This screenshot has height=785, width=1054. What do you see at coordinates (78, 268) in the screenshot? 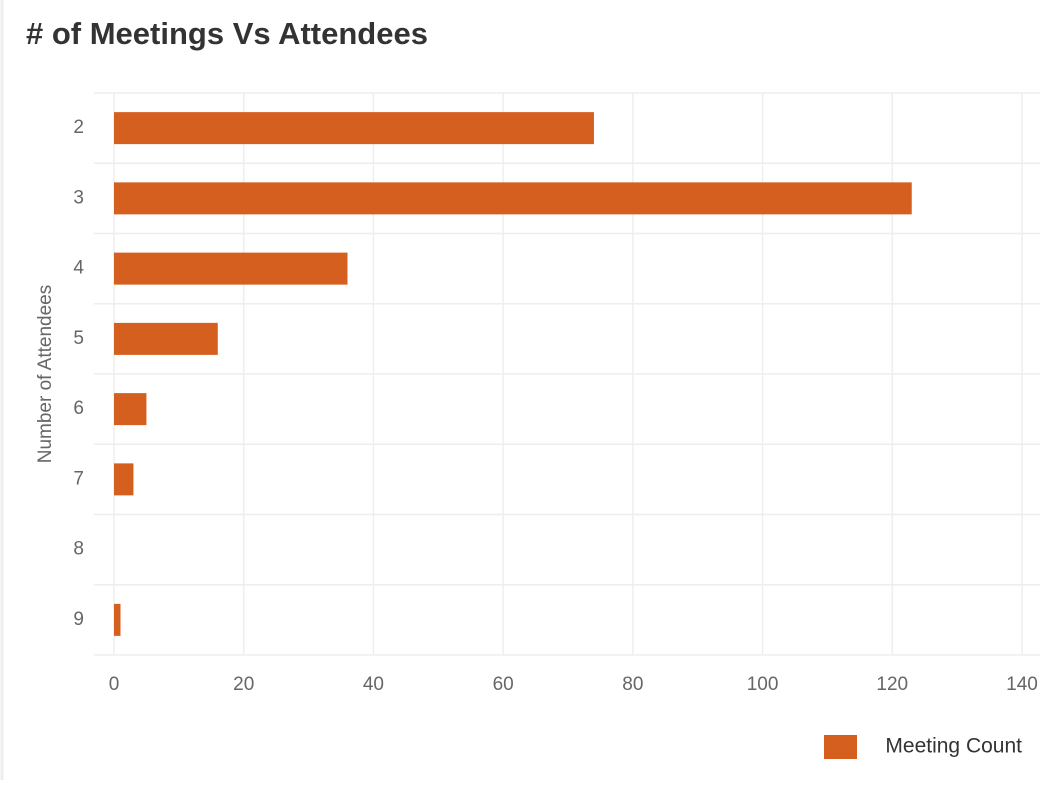
I see `y-tick-label: 4` at bounding box center [78, 268].